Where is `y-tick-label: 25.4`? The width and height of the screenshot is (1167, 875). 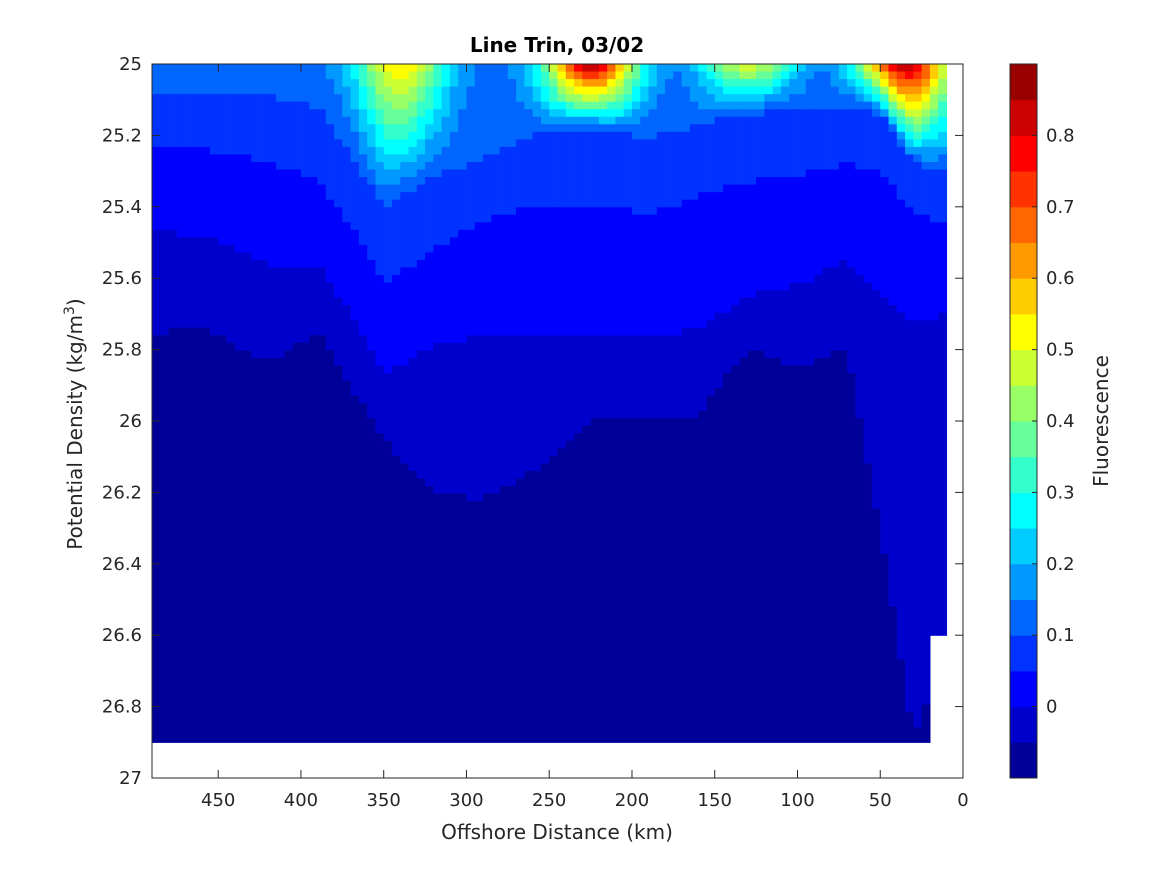 y-tick-label: 25.4 is located at coordinates (122, 207).